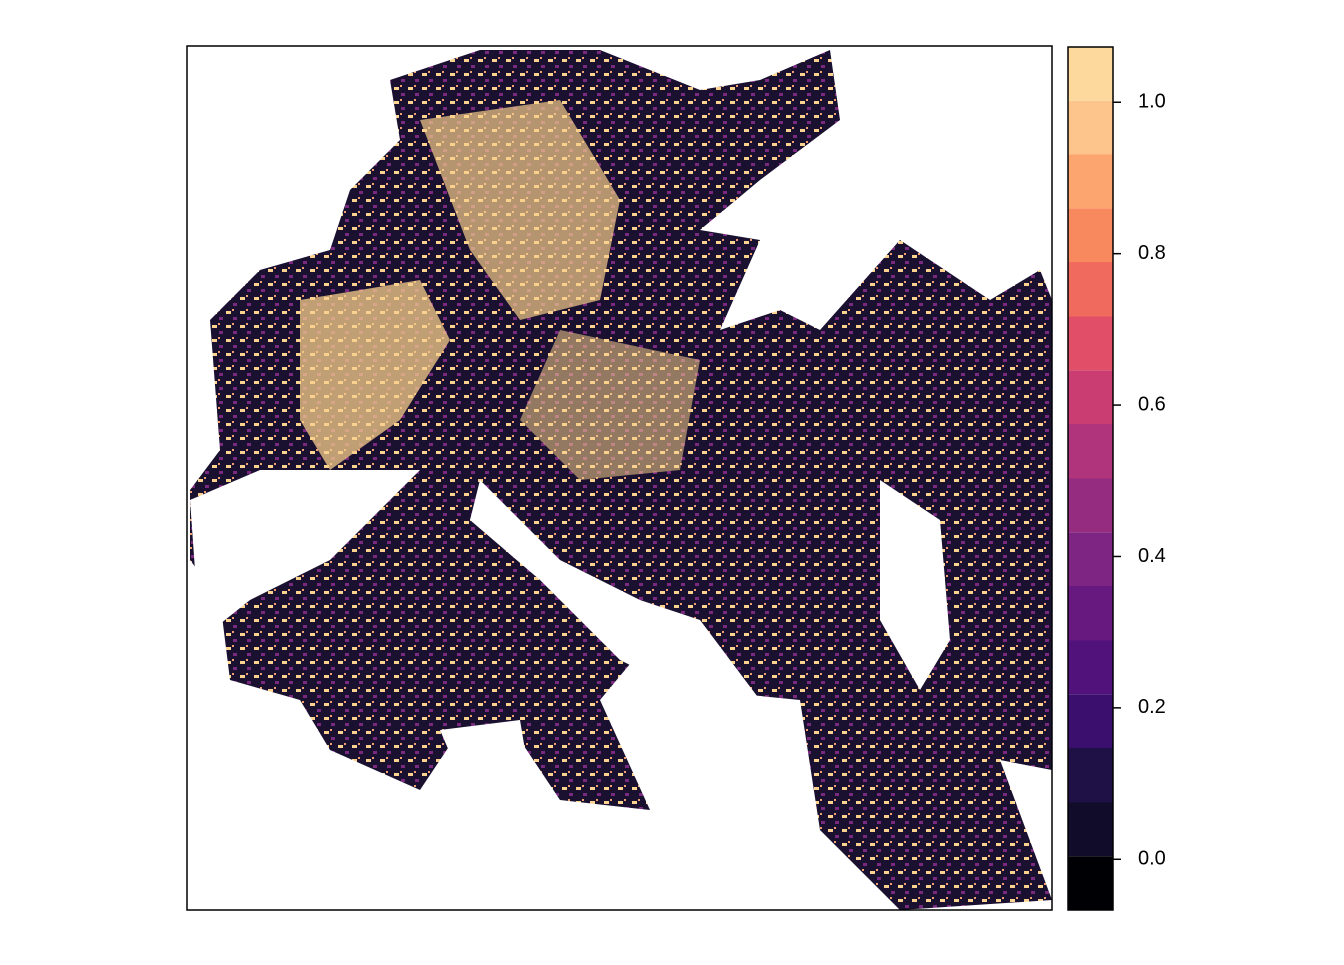 Image resolution: width=1344 pixels, height=965 pixels. I want to click on y-tick-label: 1.0, so click(1152, 102).